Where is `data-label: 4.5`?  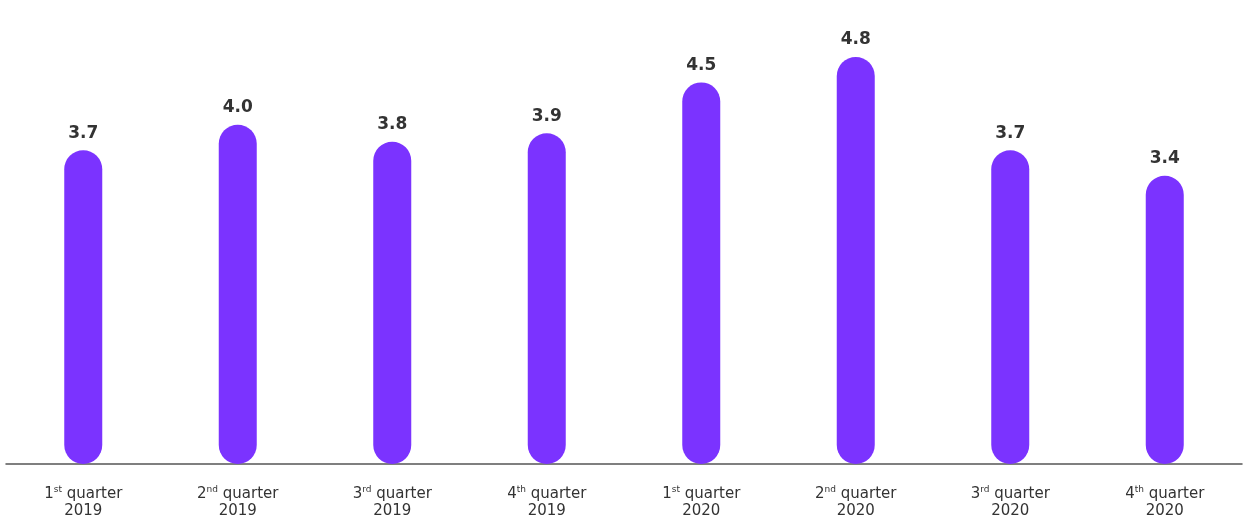 data-label: 4.5 is located at coordinates (701, 63).